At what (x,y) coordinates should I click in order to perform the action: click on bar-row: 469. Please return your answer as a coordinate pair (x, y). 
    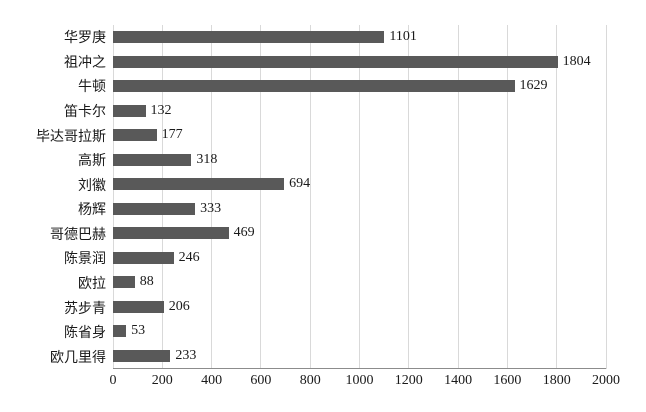
    Looking at the image, I should click on (359, 233).